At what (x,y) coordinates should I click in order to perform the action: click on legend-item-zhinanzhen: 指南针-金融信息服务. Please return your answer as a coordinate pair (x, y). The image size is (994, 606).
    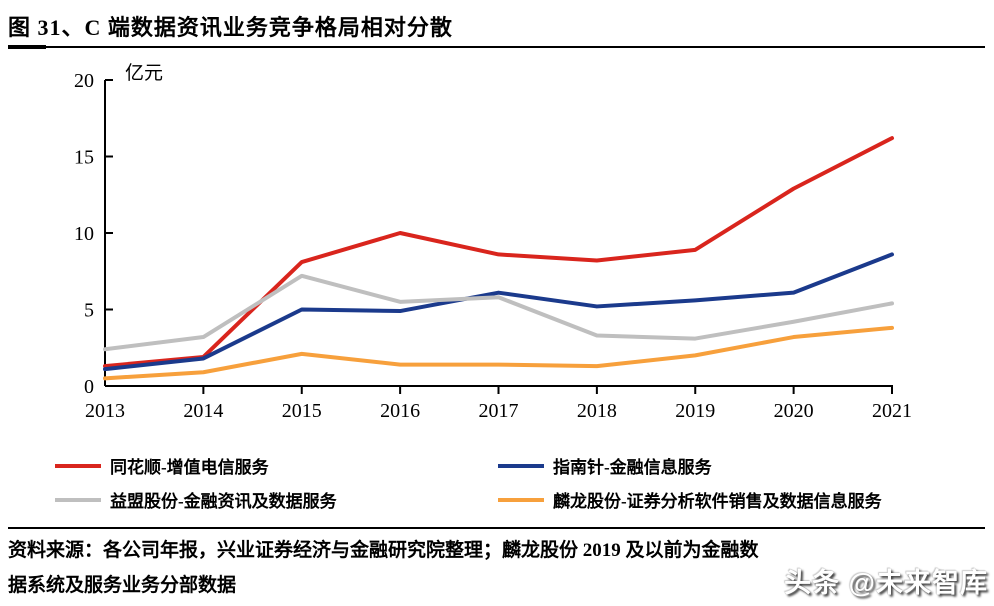
    Looking at the image, I should click on (605, 465).